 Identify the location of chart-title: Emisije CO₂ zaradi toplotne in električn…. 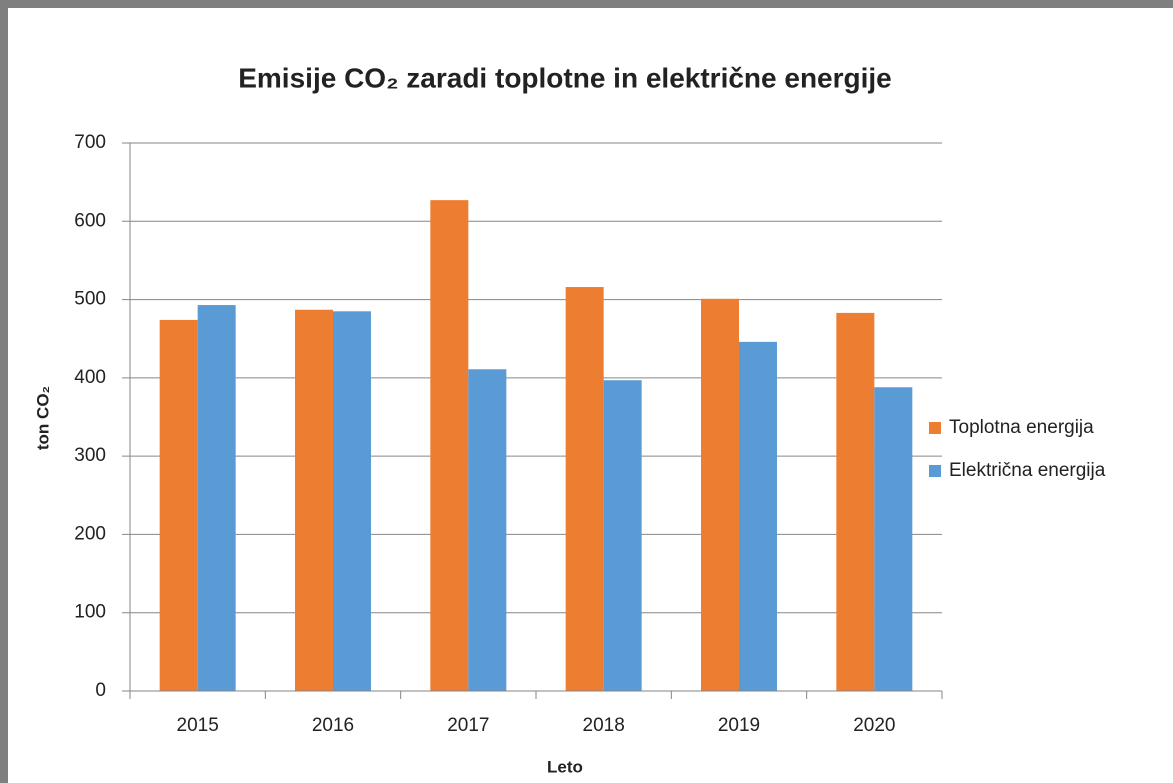
(565, 77).